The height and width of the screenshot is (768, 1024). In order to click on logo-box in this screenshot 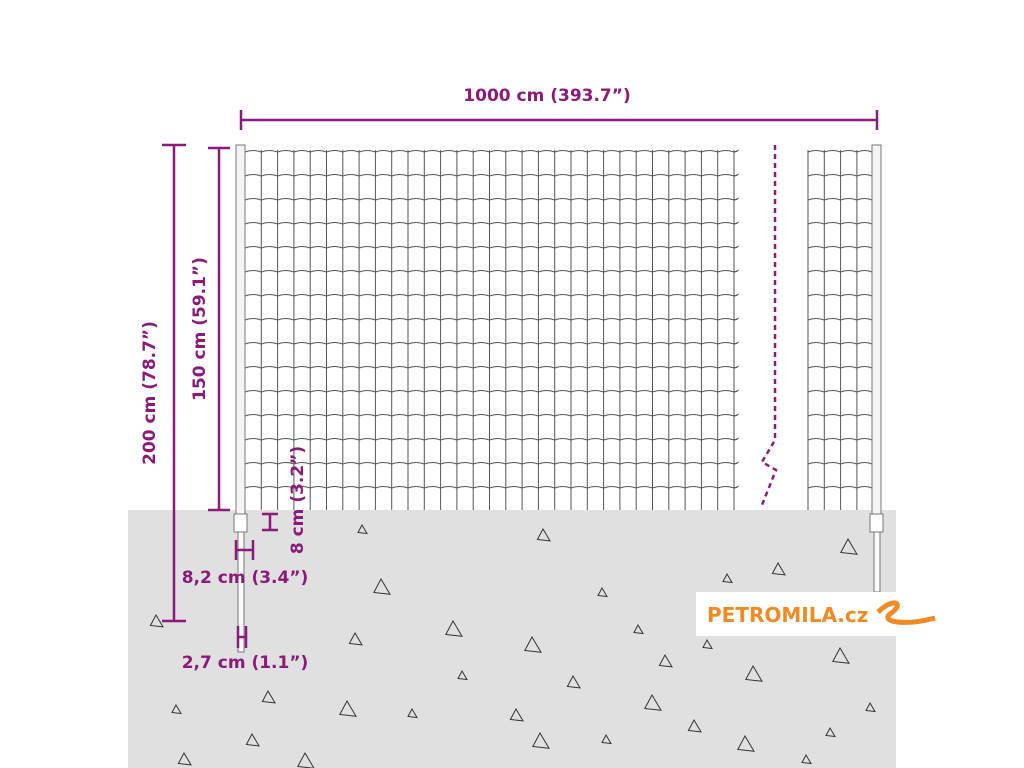, I will do `click(796, 614)`.